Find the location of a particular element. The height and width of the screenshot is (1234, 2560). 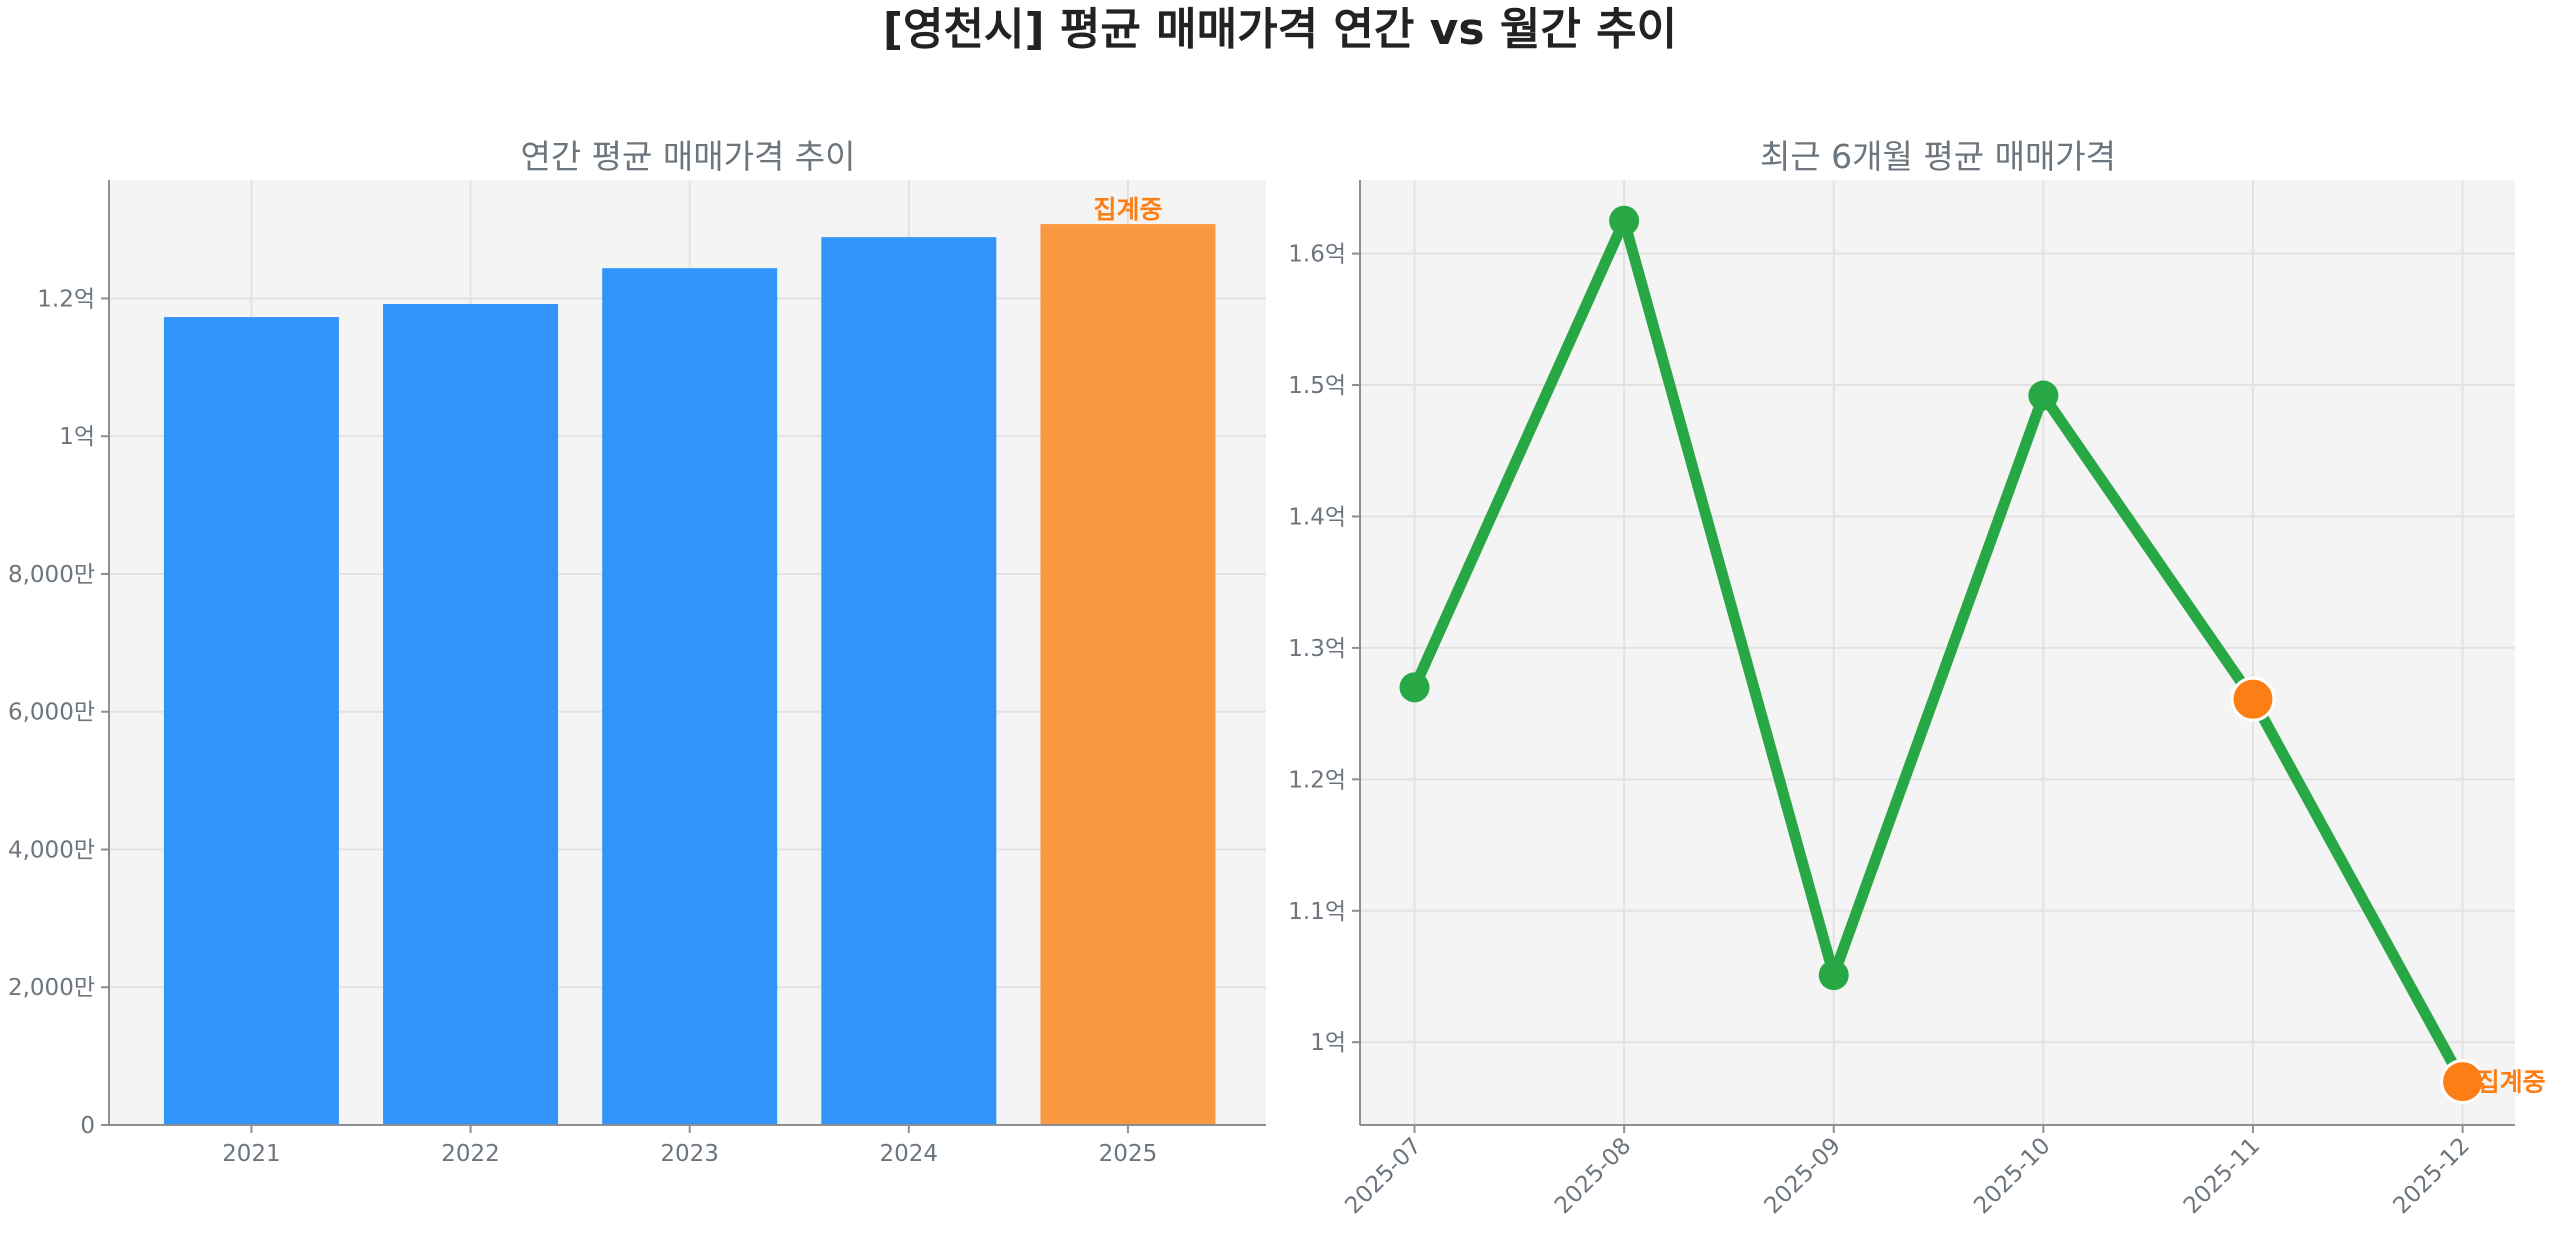

x-tick-label: 2023 is located at coordinates (689, 1154).